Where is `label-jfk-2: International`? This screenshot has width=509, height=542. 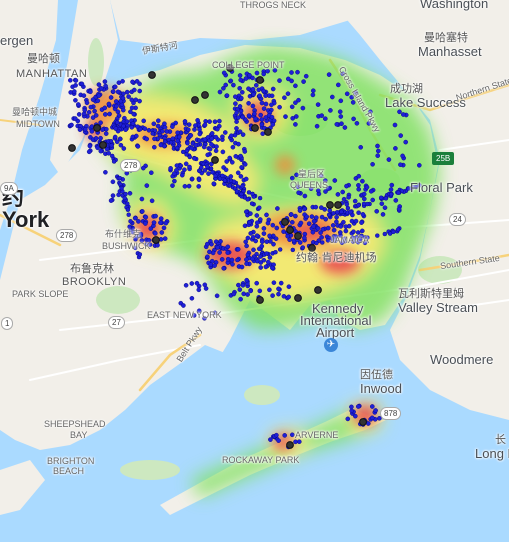 label-jfk-2: International is located at coordinates (336, 320).